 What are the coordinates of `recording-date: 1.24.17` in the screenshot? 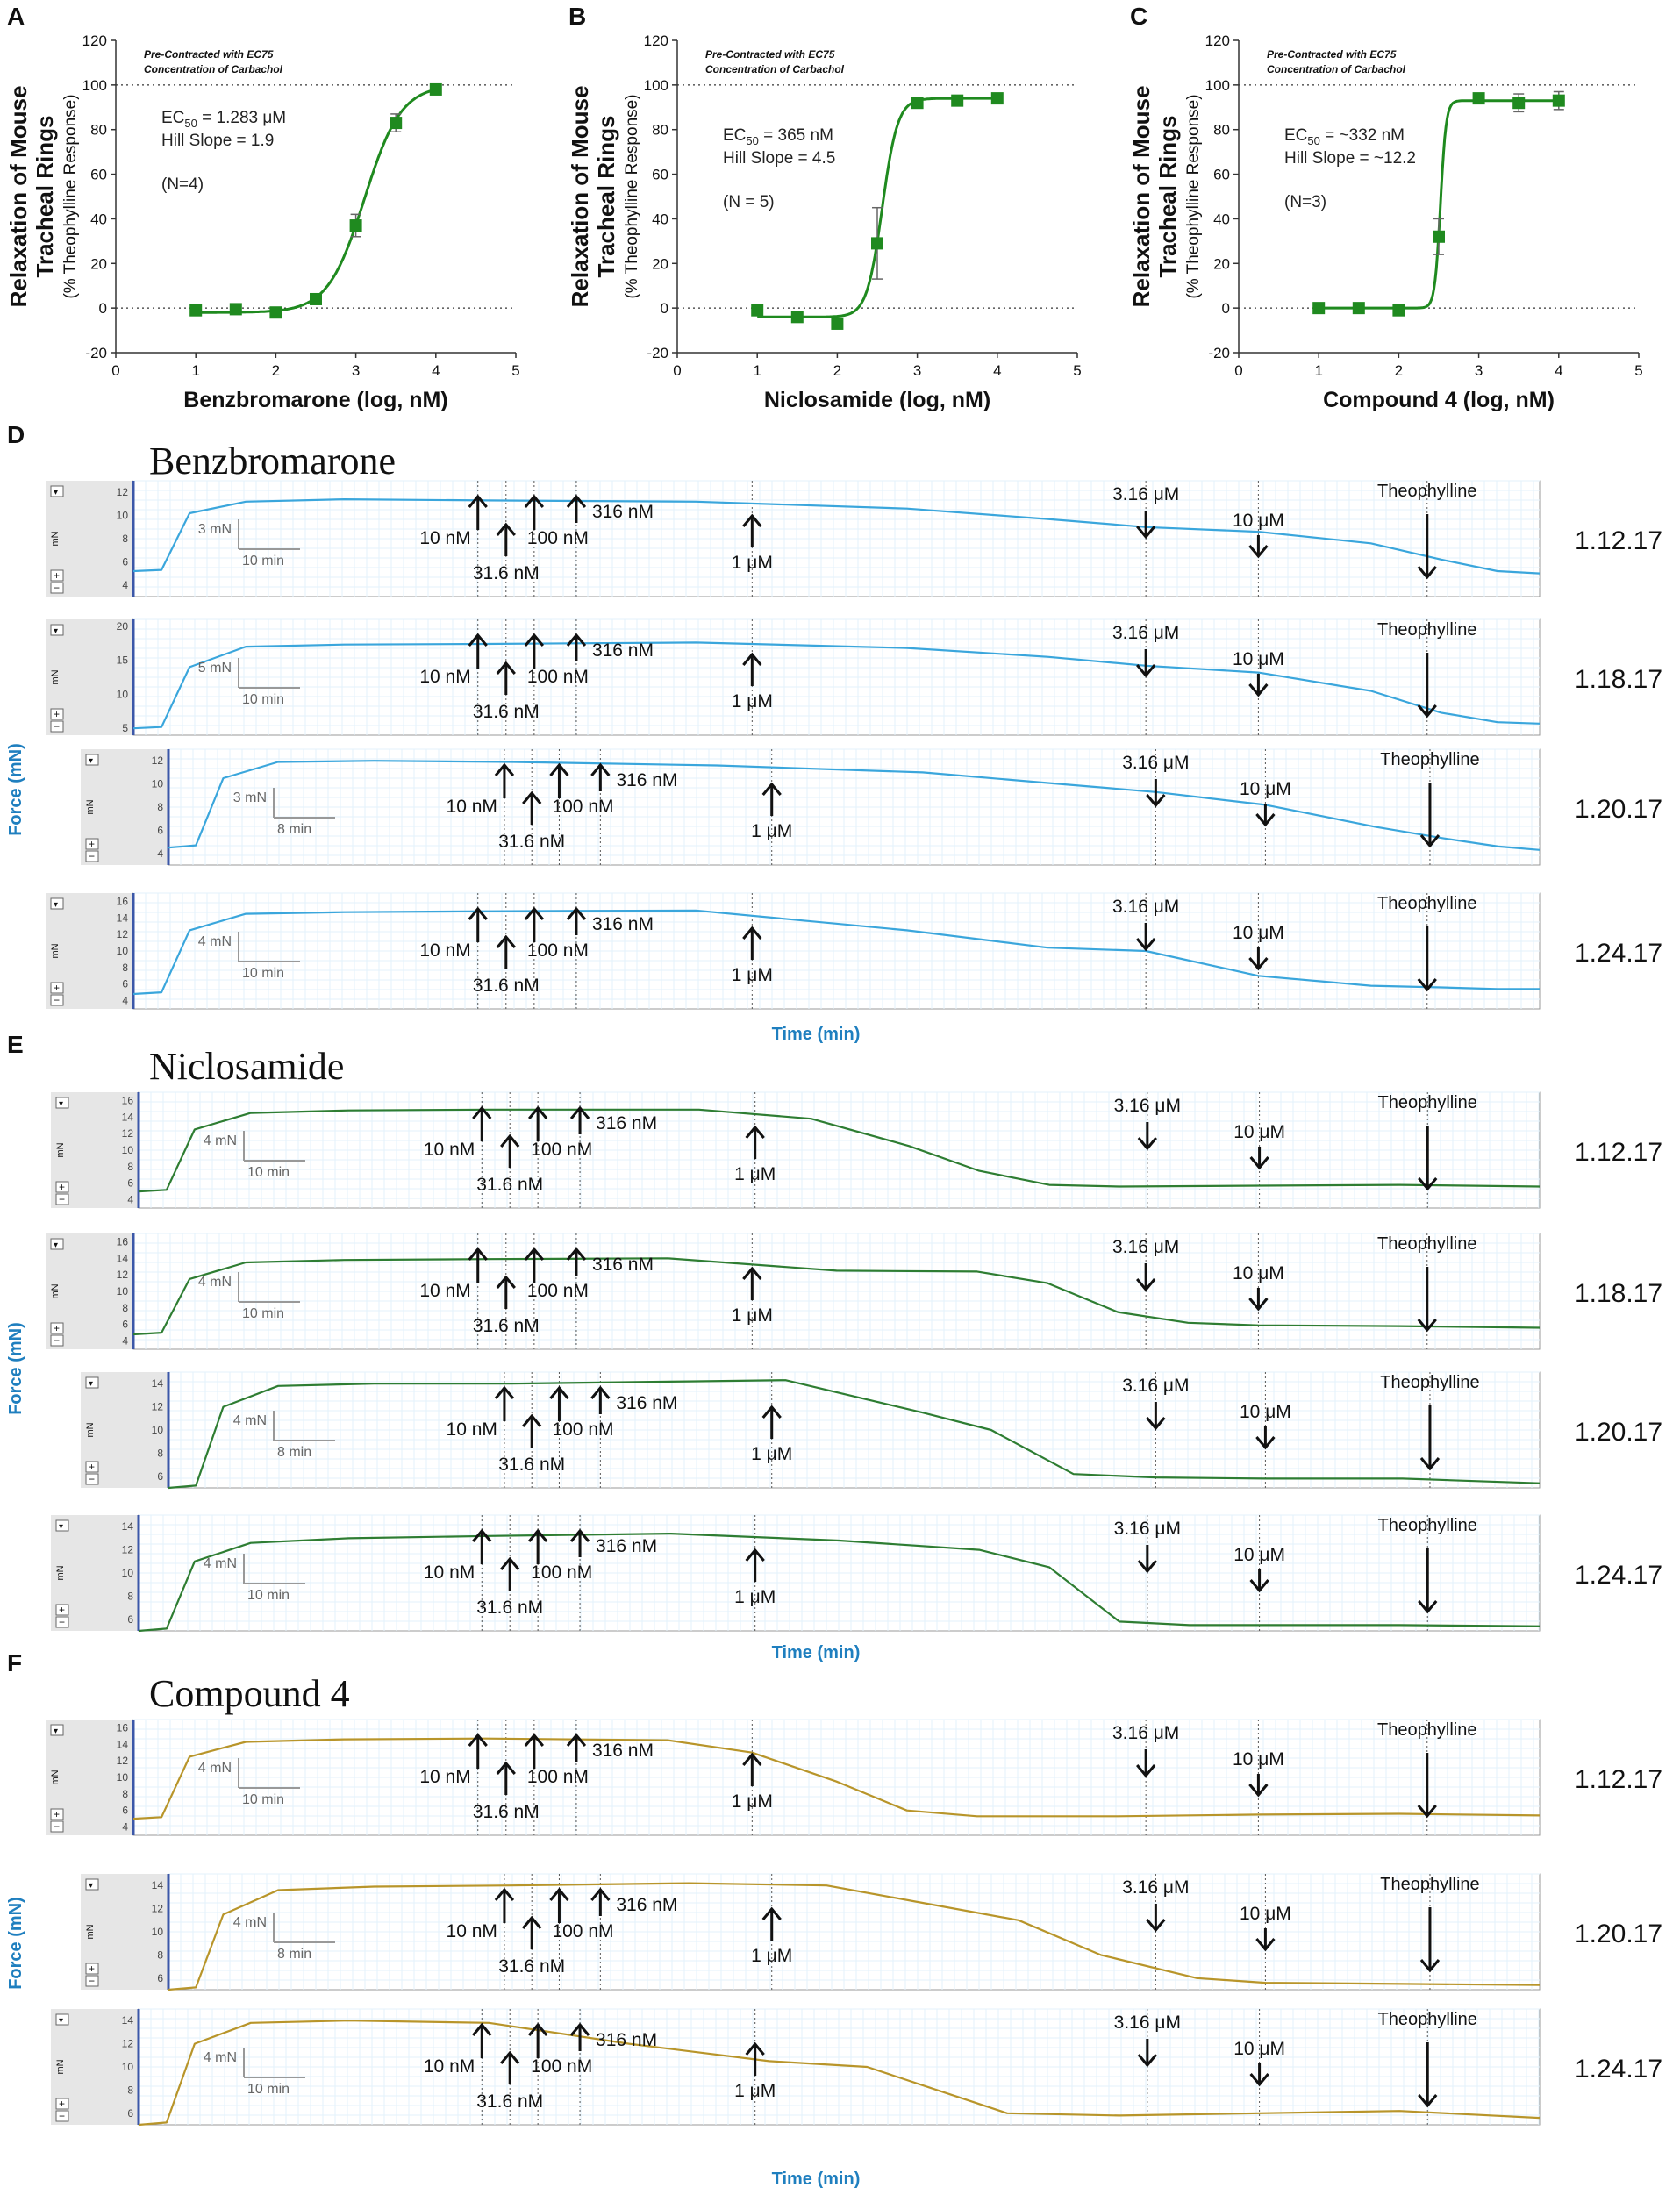 It's located at (1618, 953).